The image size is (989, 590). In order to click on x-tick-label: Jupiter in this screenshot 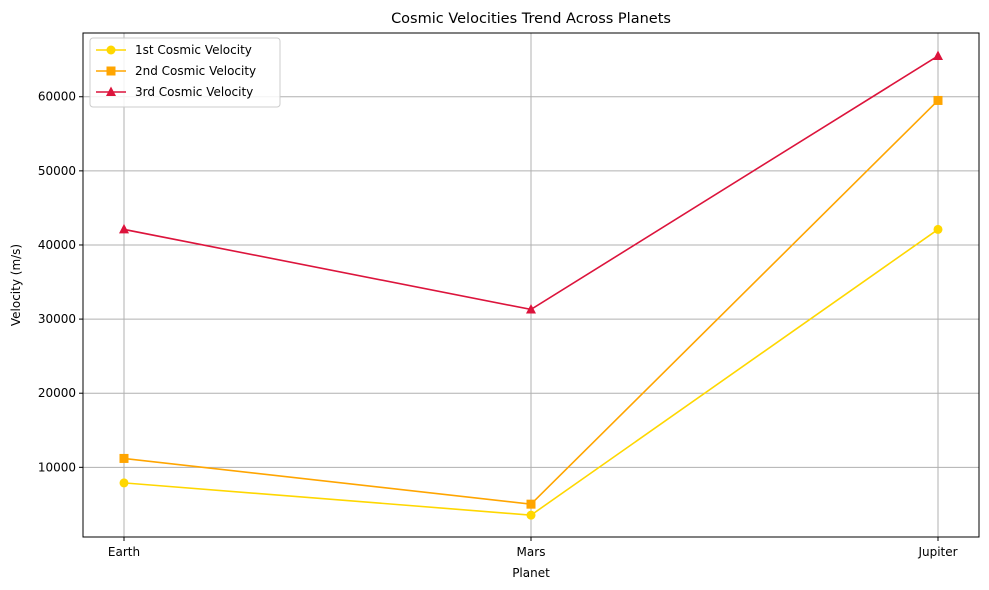, I will do `click(937, 552)`.